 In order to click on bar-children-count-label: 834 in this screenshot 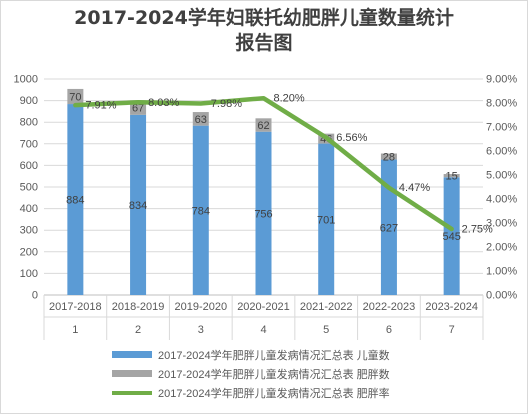, I will do `click(138, 206)`.